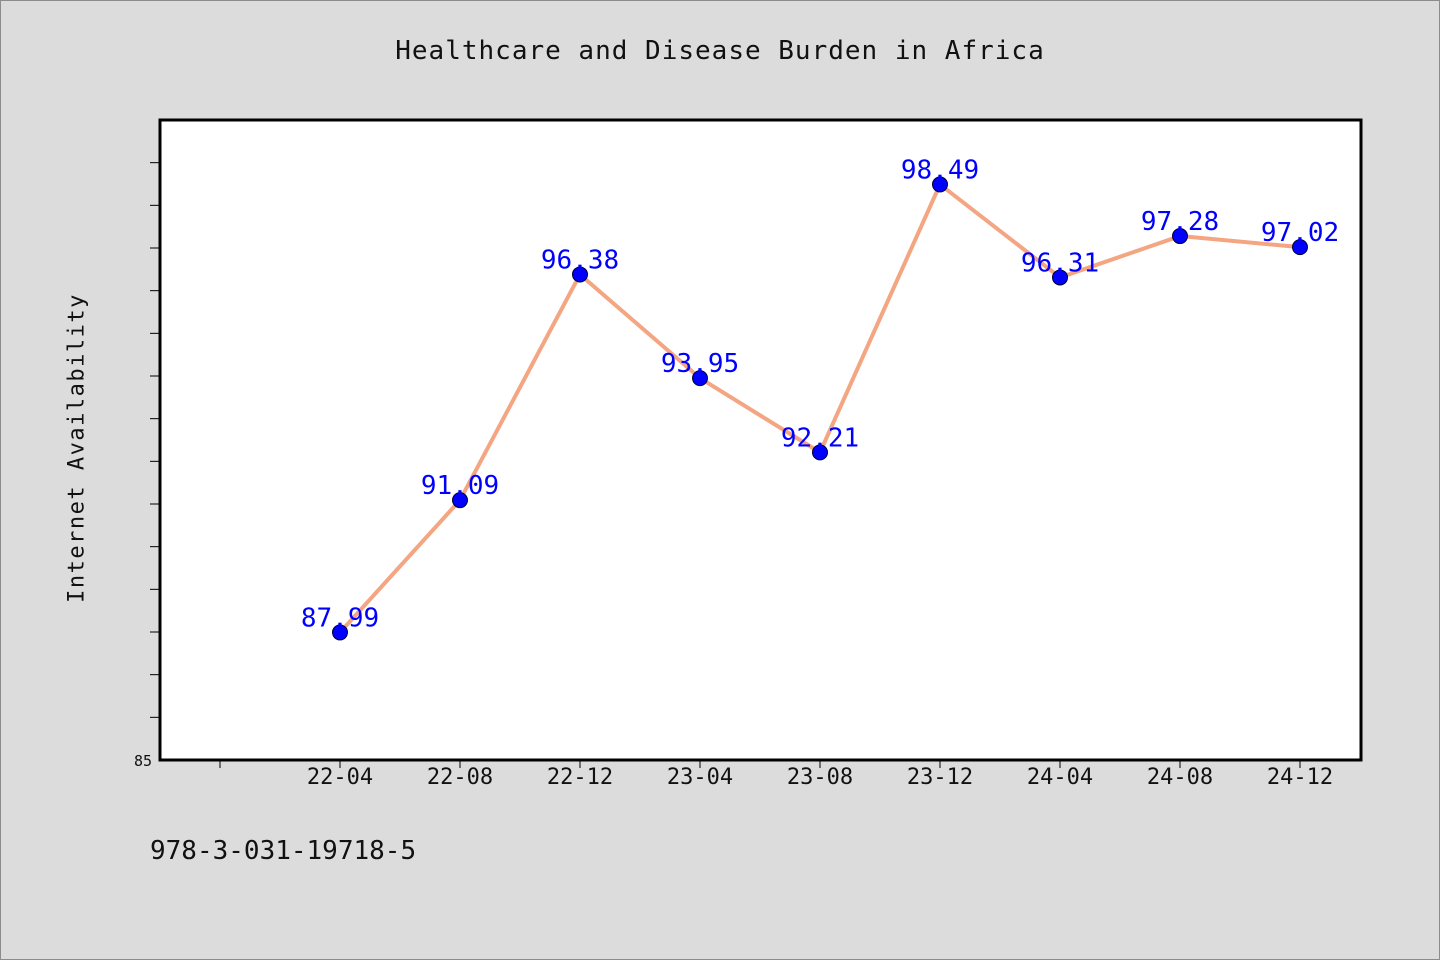 This screenshot has width=1440, height=960. I want to click on x-tick-label: 24-08, so click(1180, 777).